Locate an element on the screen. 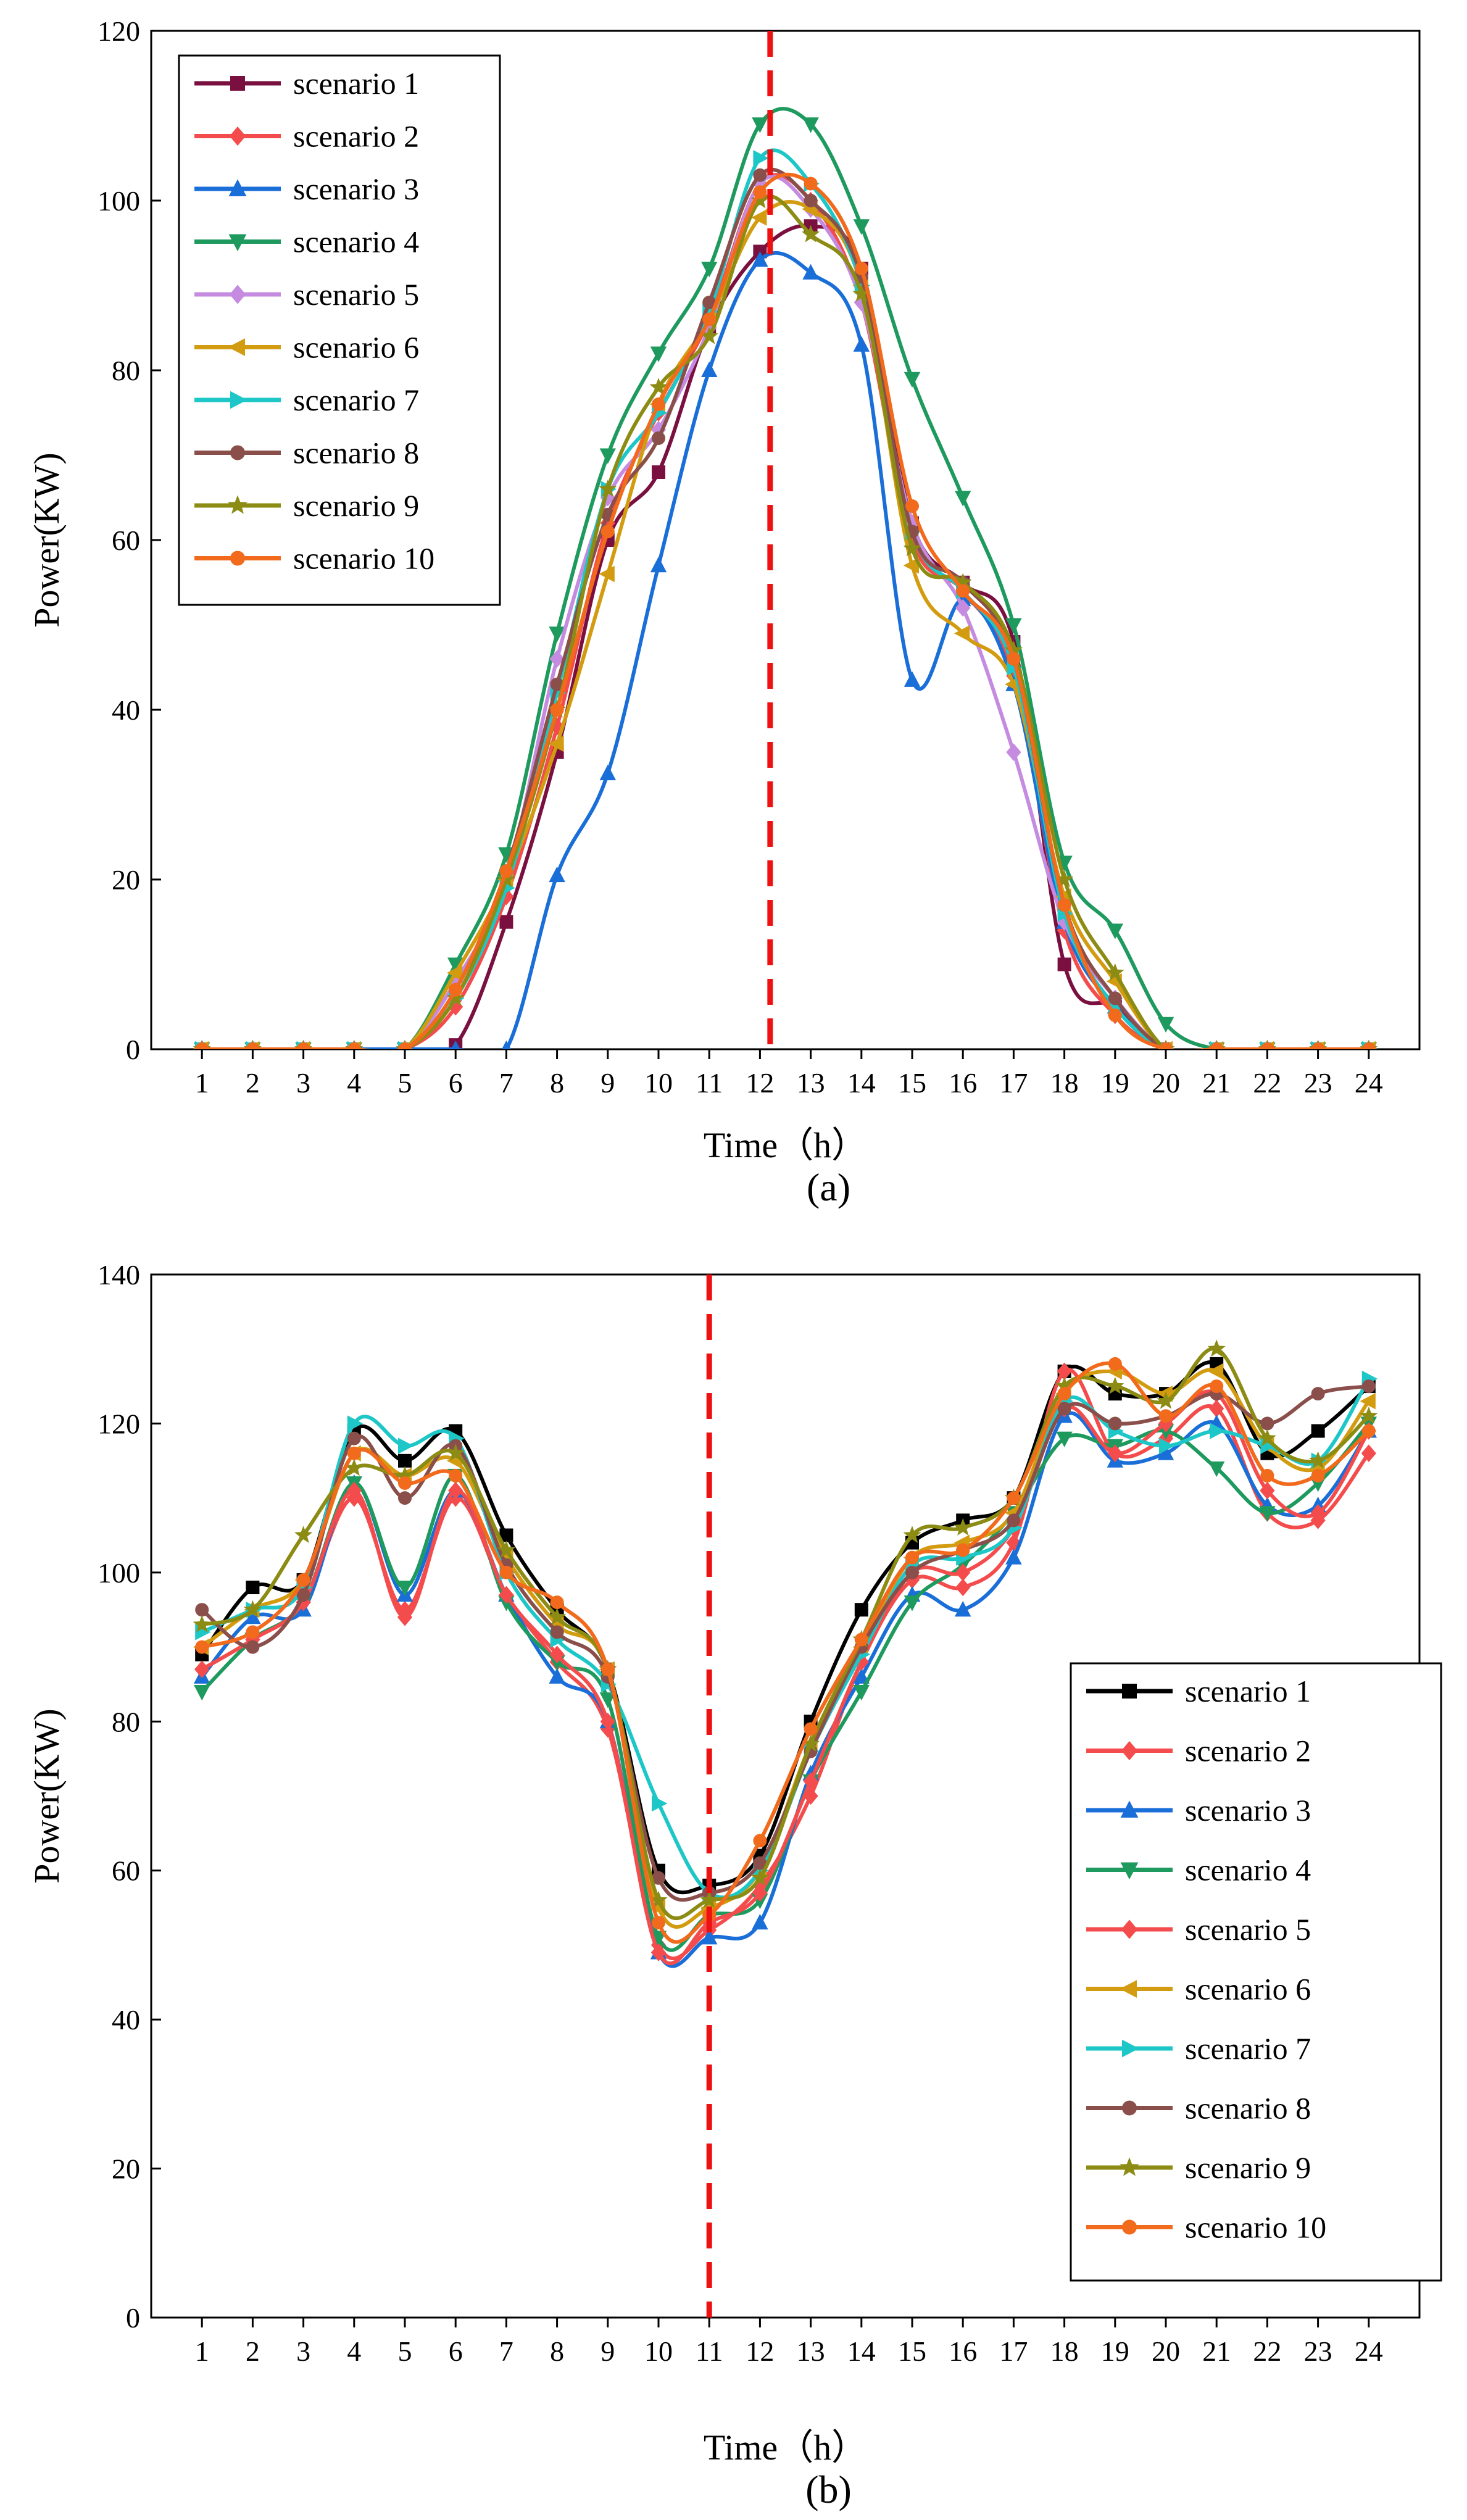 The width and height of the screenshot is (1467, 2520). x-tick-label: 11 is located at coordinates (709, 2351).